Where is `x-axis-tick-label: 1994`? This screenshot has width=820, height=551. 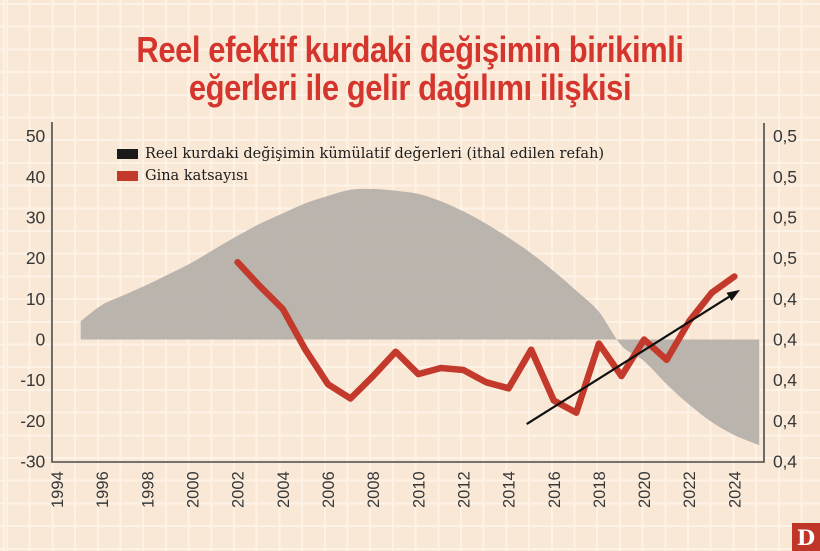 x-axis-tick-label: 1994 is located at coordinates (58, 489).